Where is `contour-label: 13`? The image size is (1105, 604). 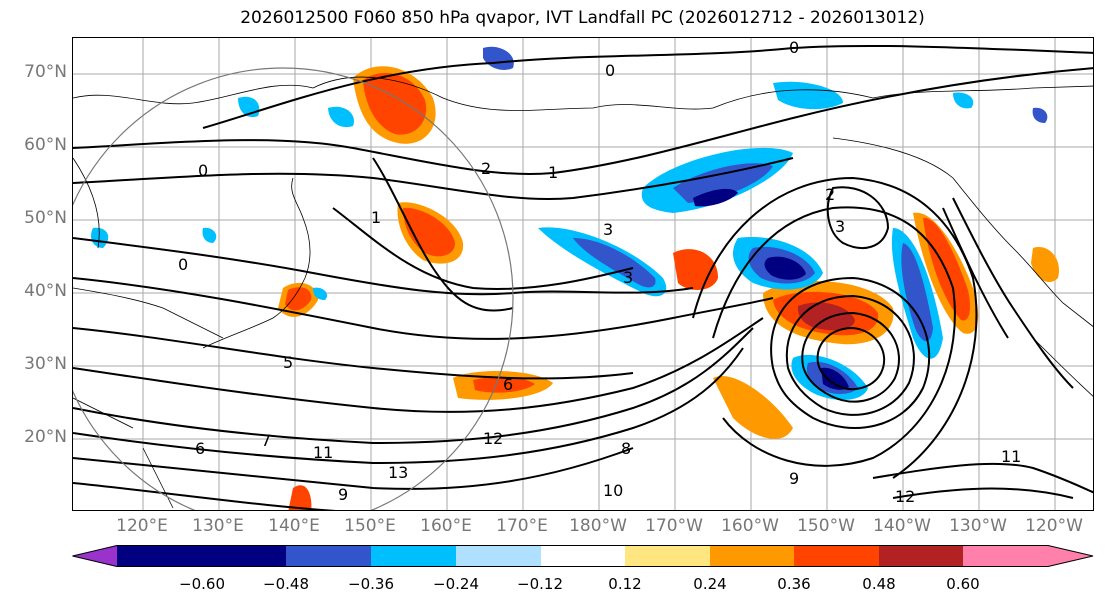
contour-label: 13 is located at coordinates (398, 472).